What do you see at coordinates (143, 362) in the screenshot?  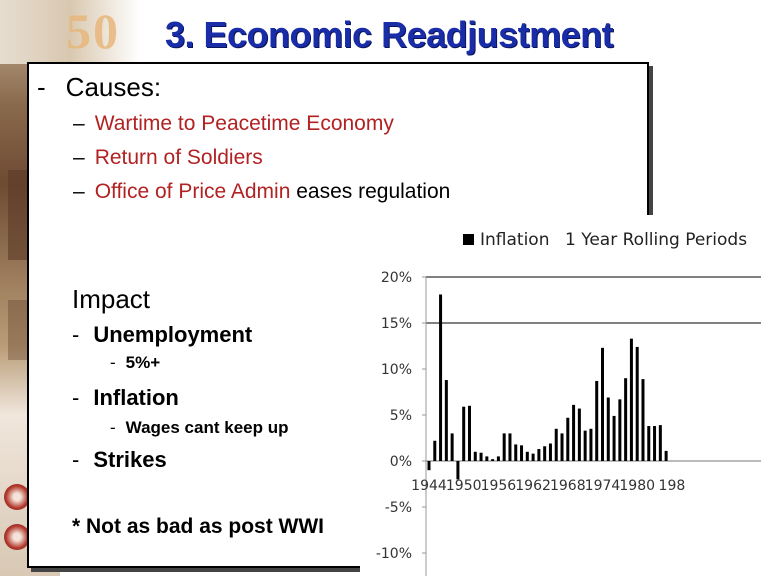 I see `impact-subitem-text: 5%+` at bounding box center [143, 362].